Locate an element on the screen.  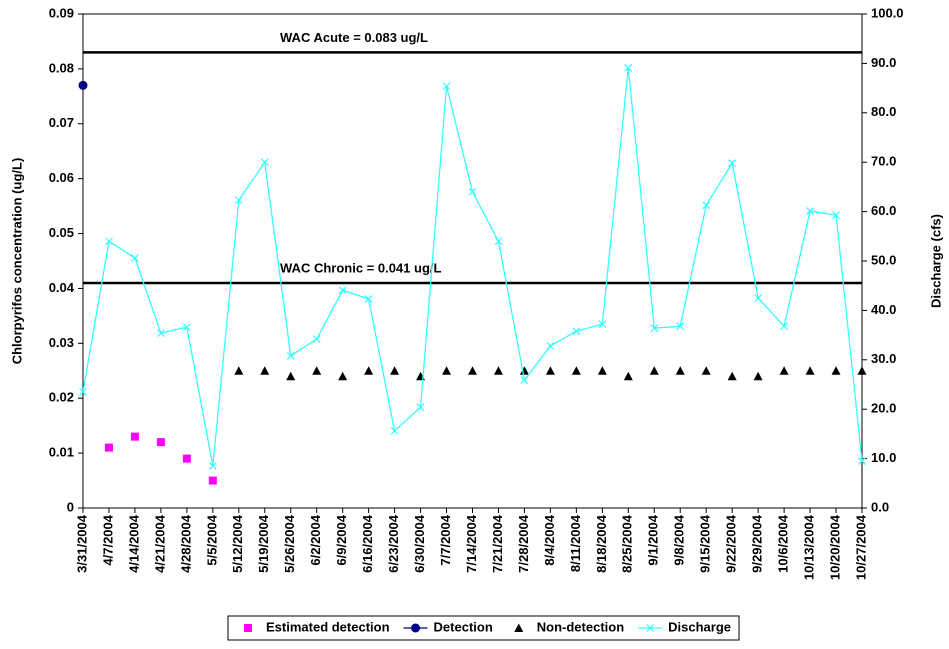
x-tick-label: 6/16/2004 is located at coordinates (367, 543).